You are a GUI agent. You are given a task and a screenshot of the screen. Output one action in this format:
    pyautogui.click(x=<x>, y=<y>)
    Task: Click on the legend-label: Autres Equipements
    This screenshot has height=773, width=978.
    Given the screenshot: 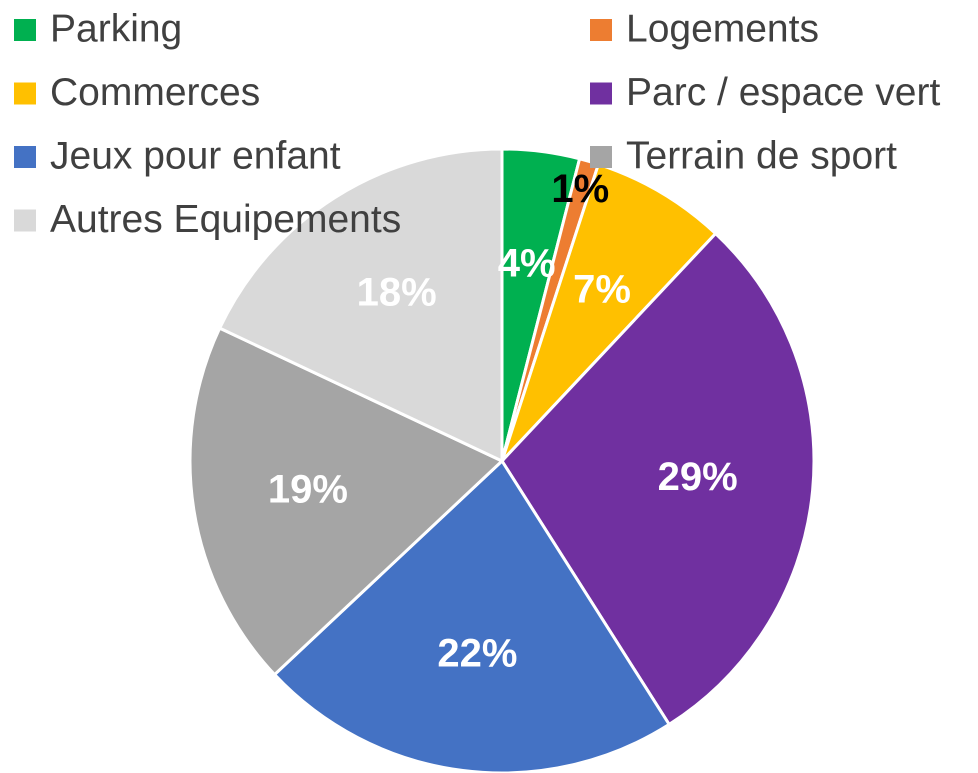 What is the action you would take?
    pyautogui.click(x=225, y=219)
    